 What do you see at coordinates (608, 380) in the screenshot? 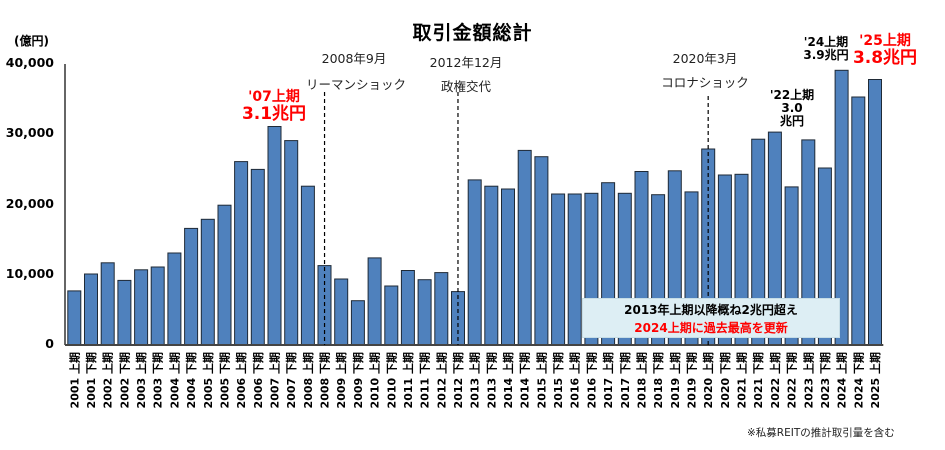
I see `x-tick-label: 2017 上期` at bounding box center [608, 380].